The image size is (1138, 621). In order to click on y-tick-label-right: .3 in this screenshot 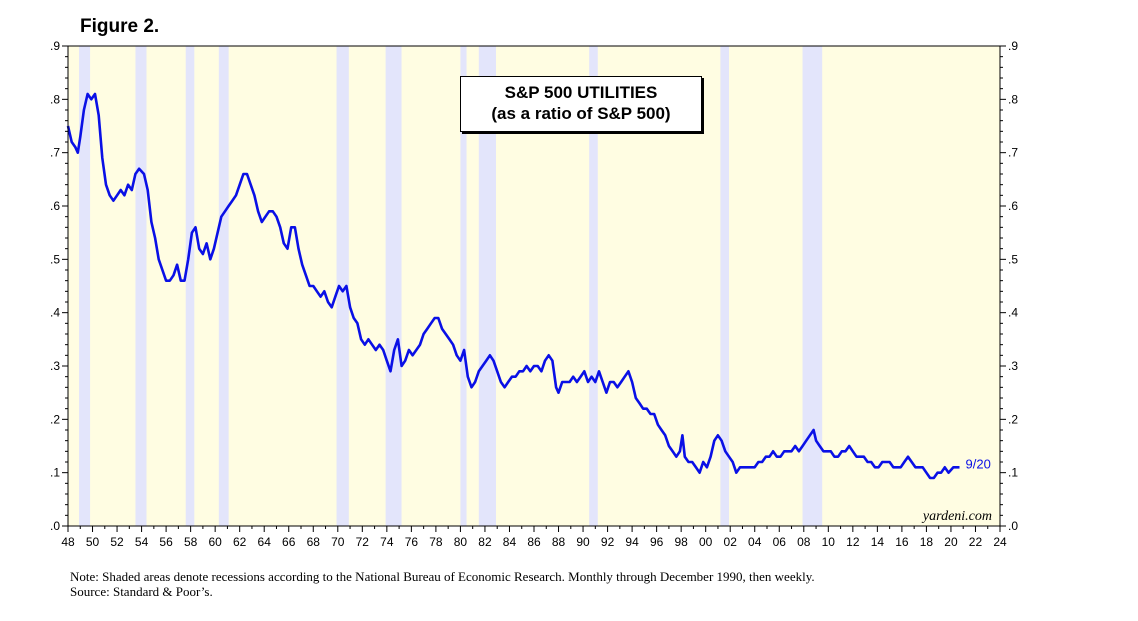, I will do `click(1013, 366)`.